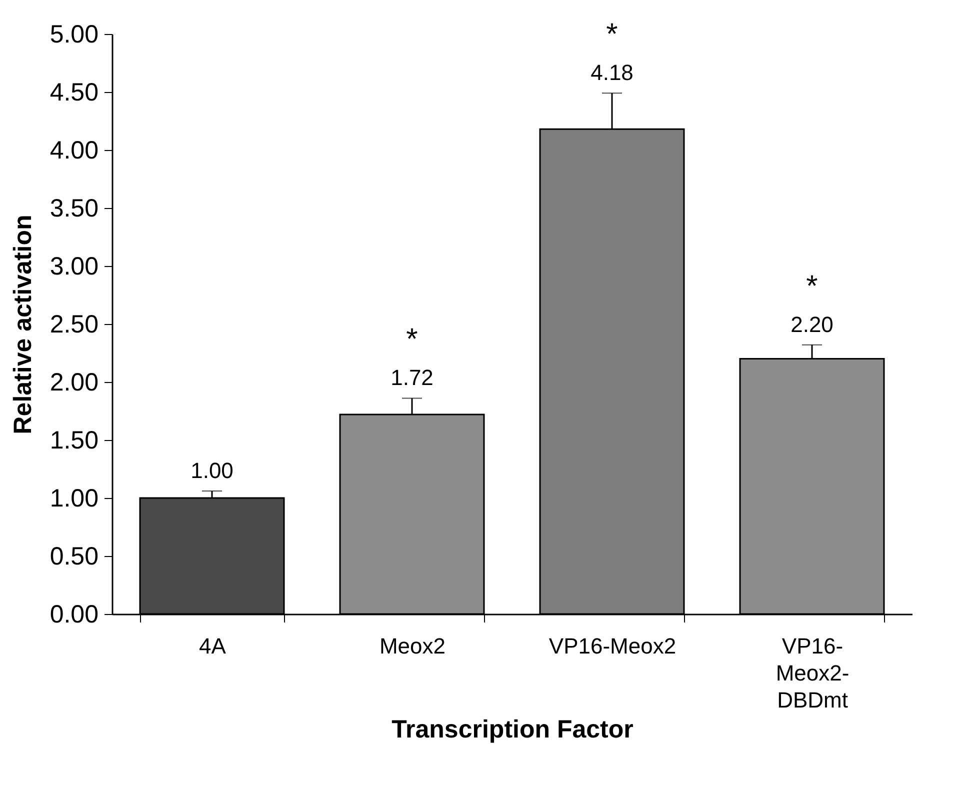  I want to click on data-label: 2.20, so click(812, 324).